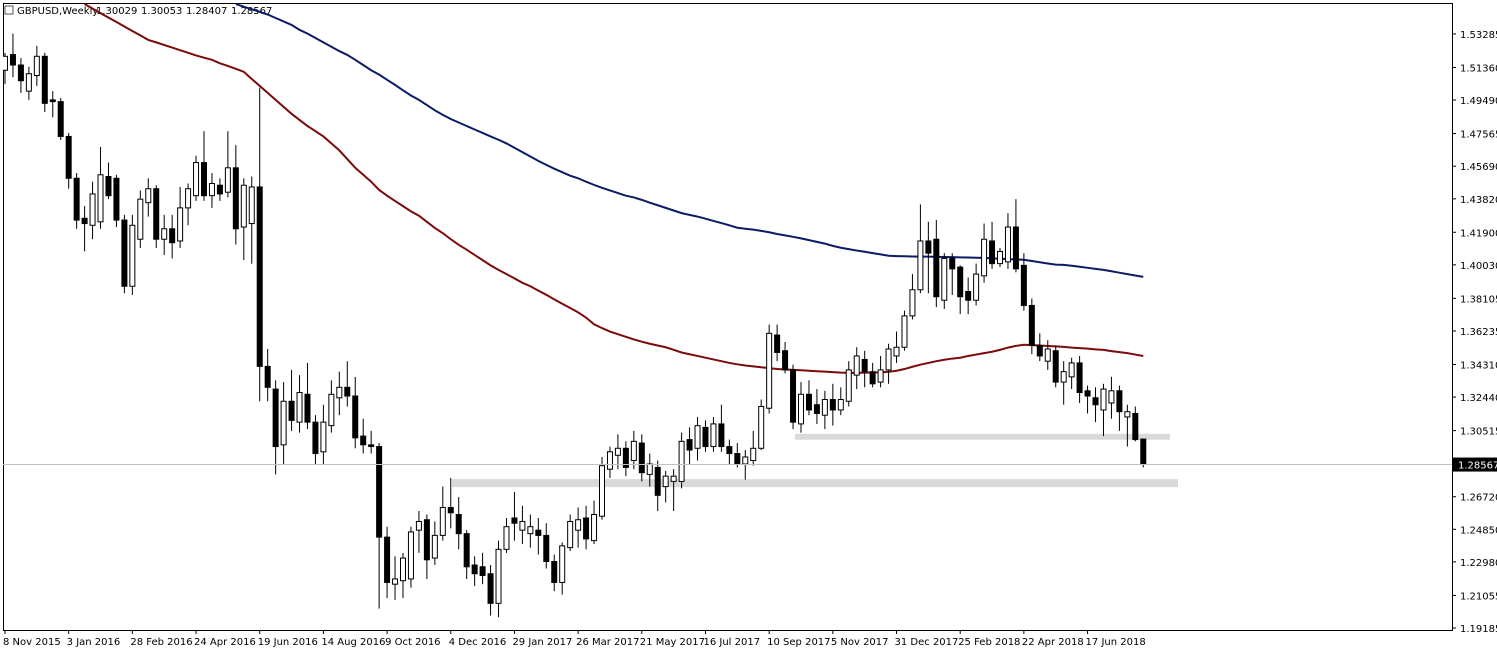 This screenshot has height=656, width=1497. I want to click on x-tick-label: 19 Jun 2016, so click(288, 642).